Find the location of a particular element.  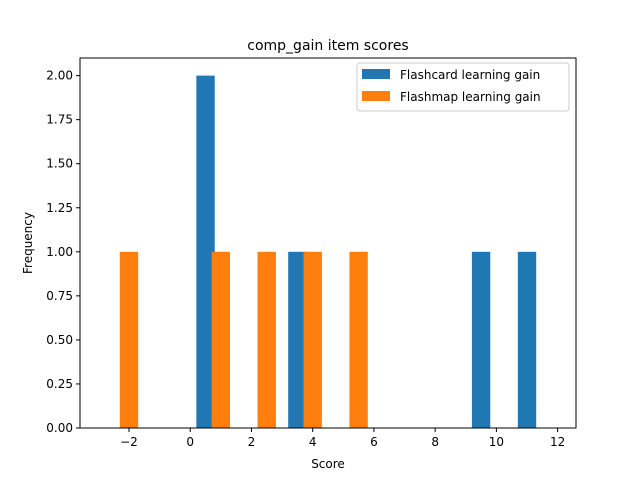

chart-title: comp_gain item scores is located at coordinates (327, 46).